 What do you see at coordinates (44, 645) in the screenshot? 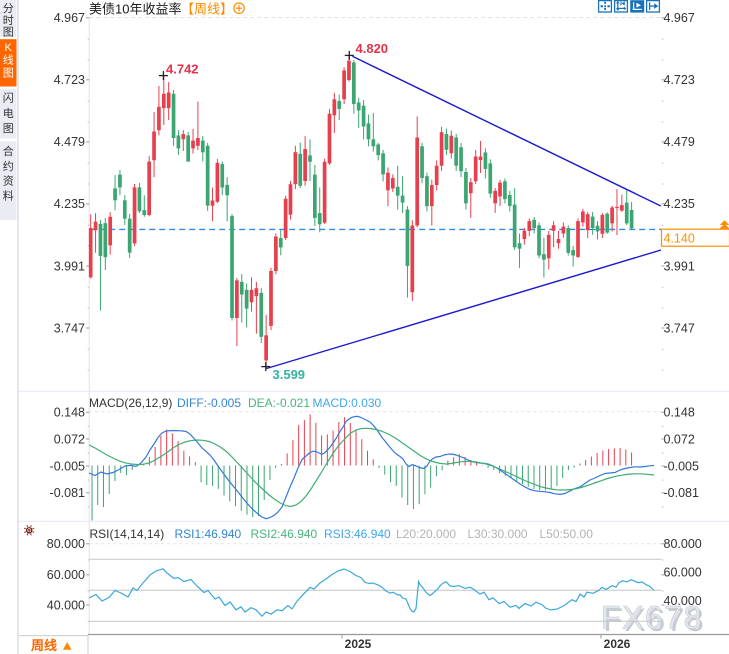
I see `svg-text: 周线` at bounding box center [44, 645].